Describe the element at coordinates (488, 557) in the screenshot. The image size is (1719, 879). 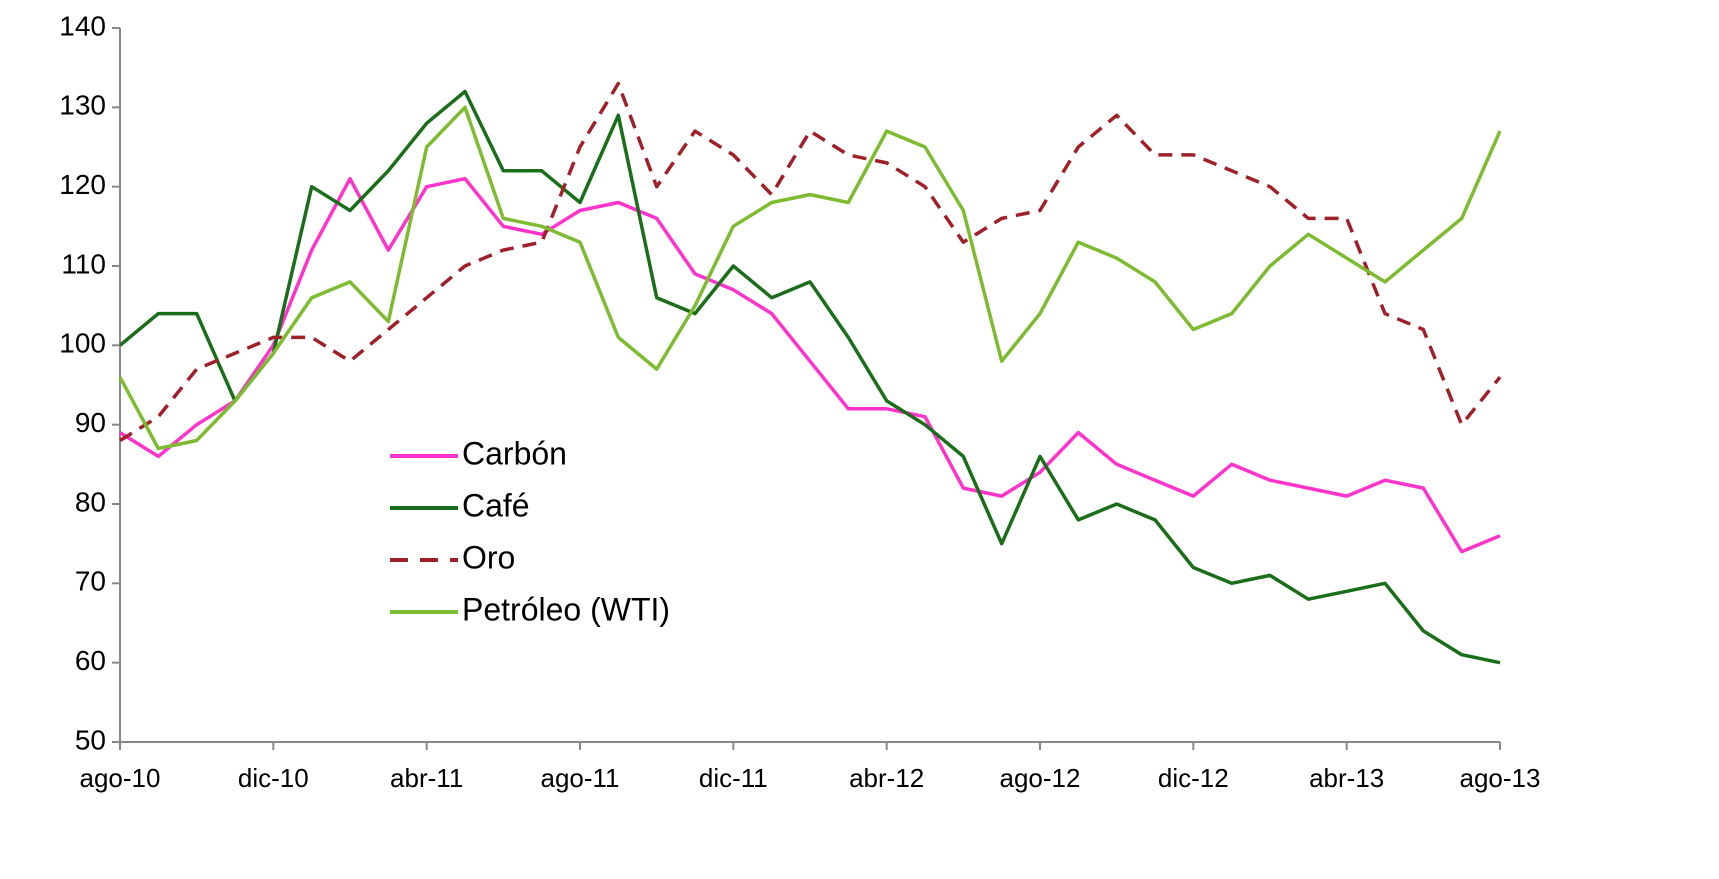
I see `legend-label: Oro` at that location.